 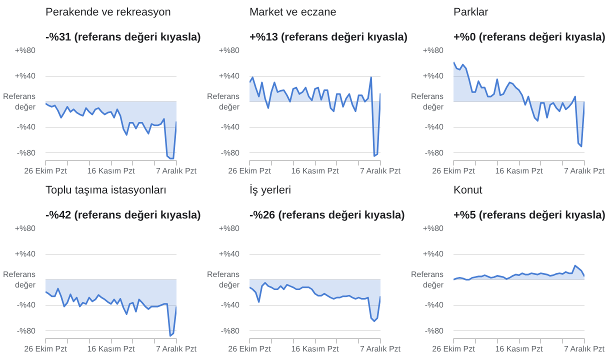 What do you see at coordinates (530, 216) in the screenshot?
I see `chart-subtitle: +%5 (referans değeri kıyasla)` at bounding box center [530, 216].